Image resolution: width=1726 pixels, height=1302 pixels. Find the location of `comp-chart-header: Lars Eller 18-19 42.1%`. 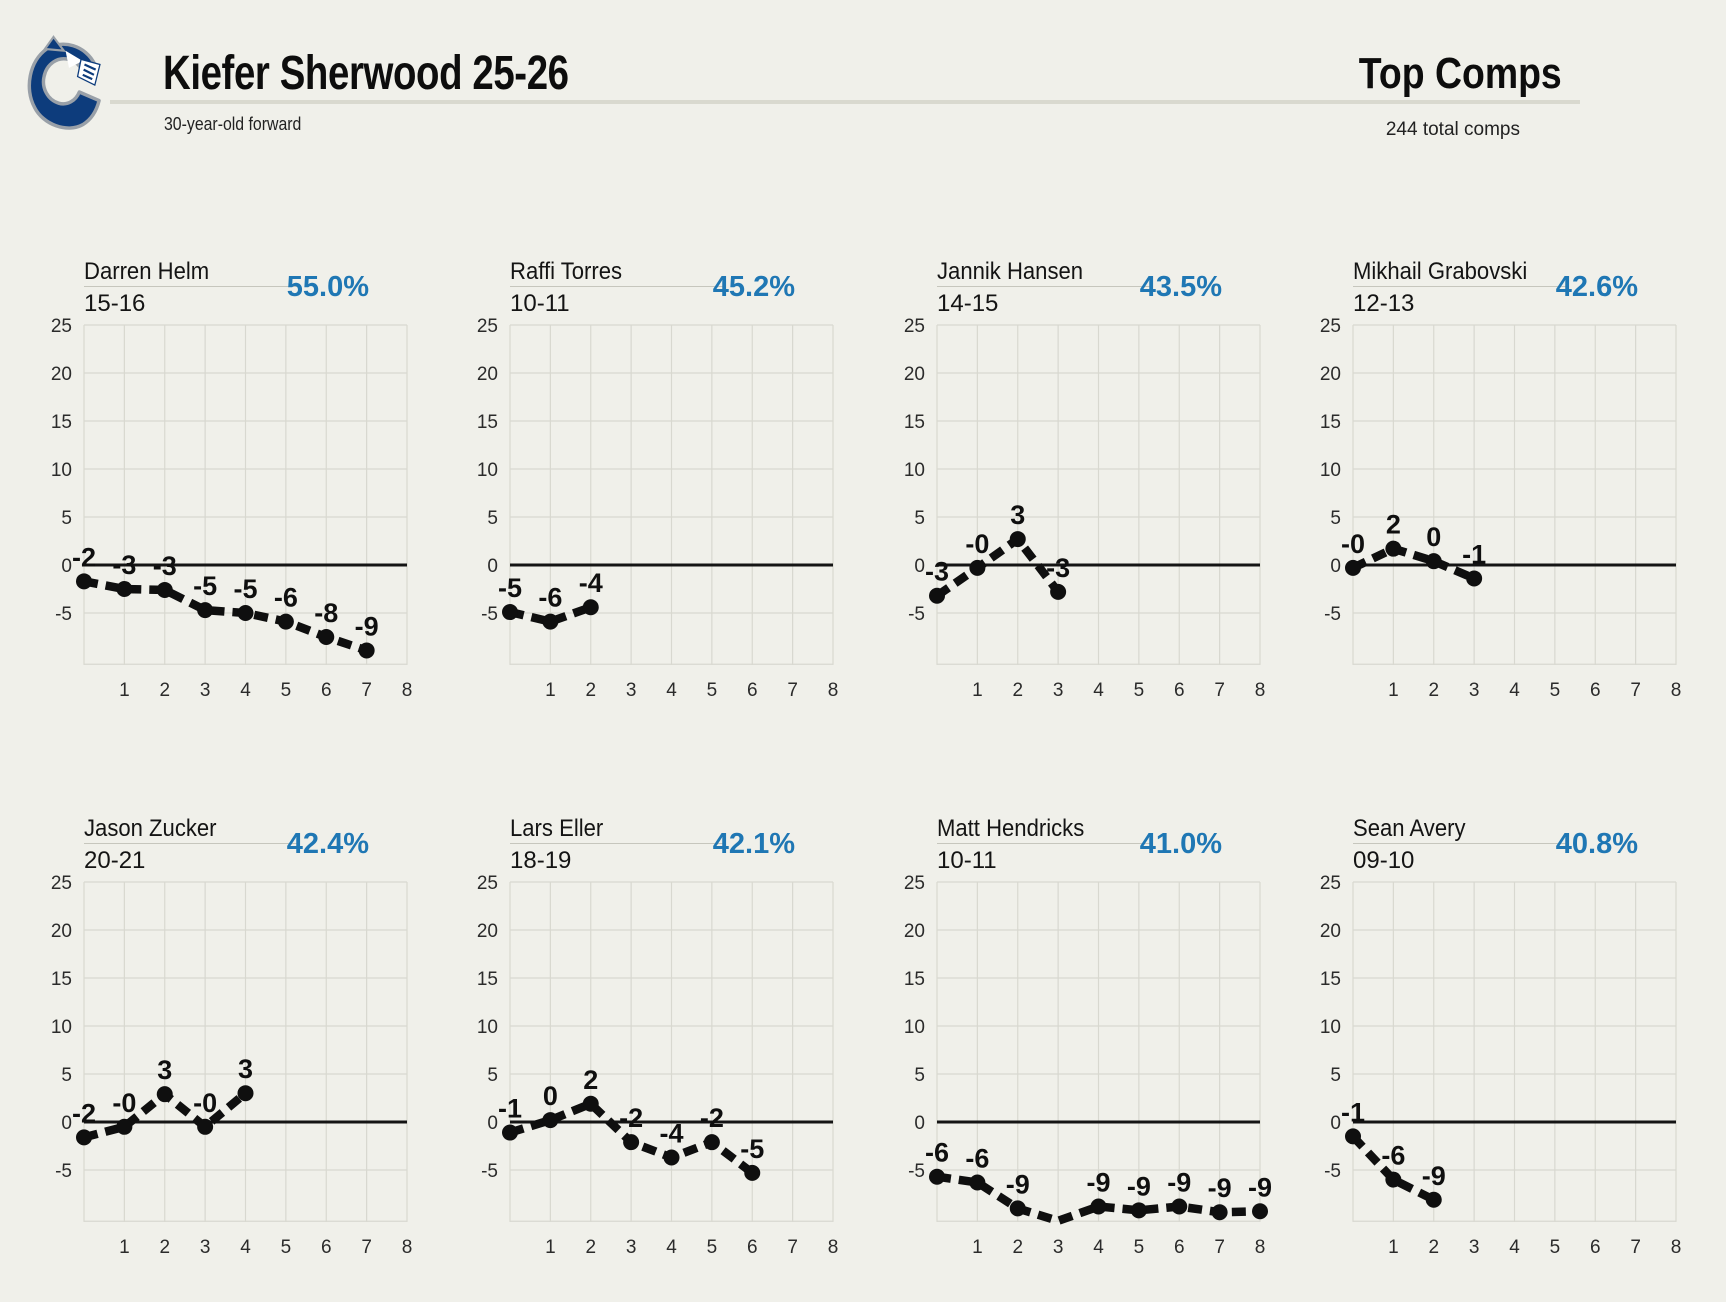

comp-chart-header: Lars Eller 18-19 42.1% is located at coordinates (651, 848).